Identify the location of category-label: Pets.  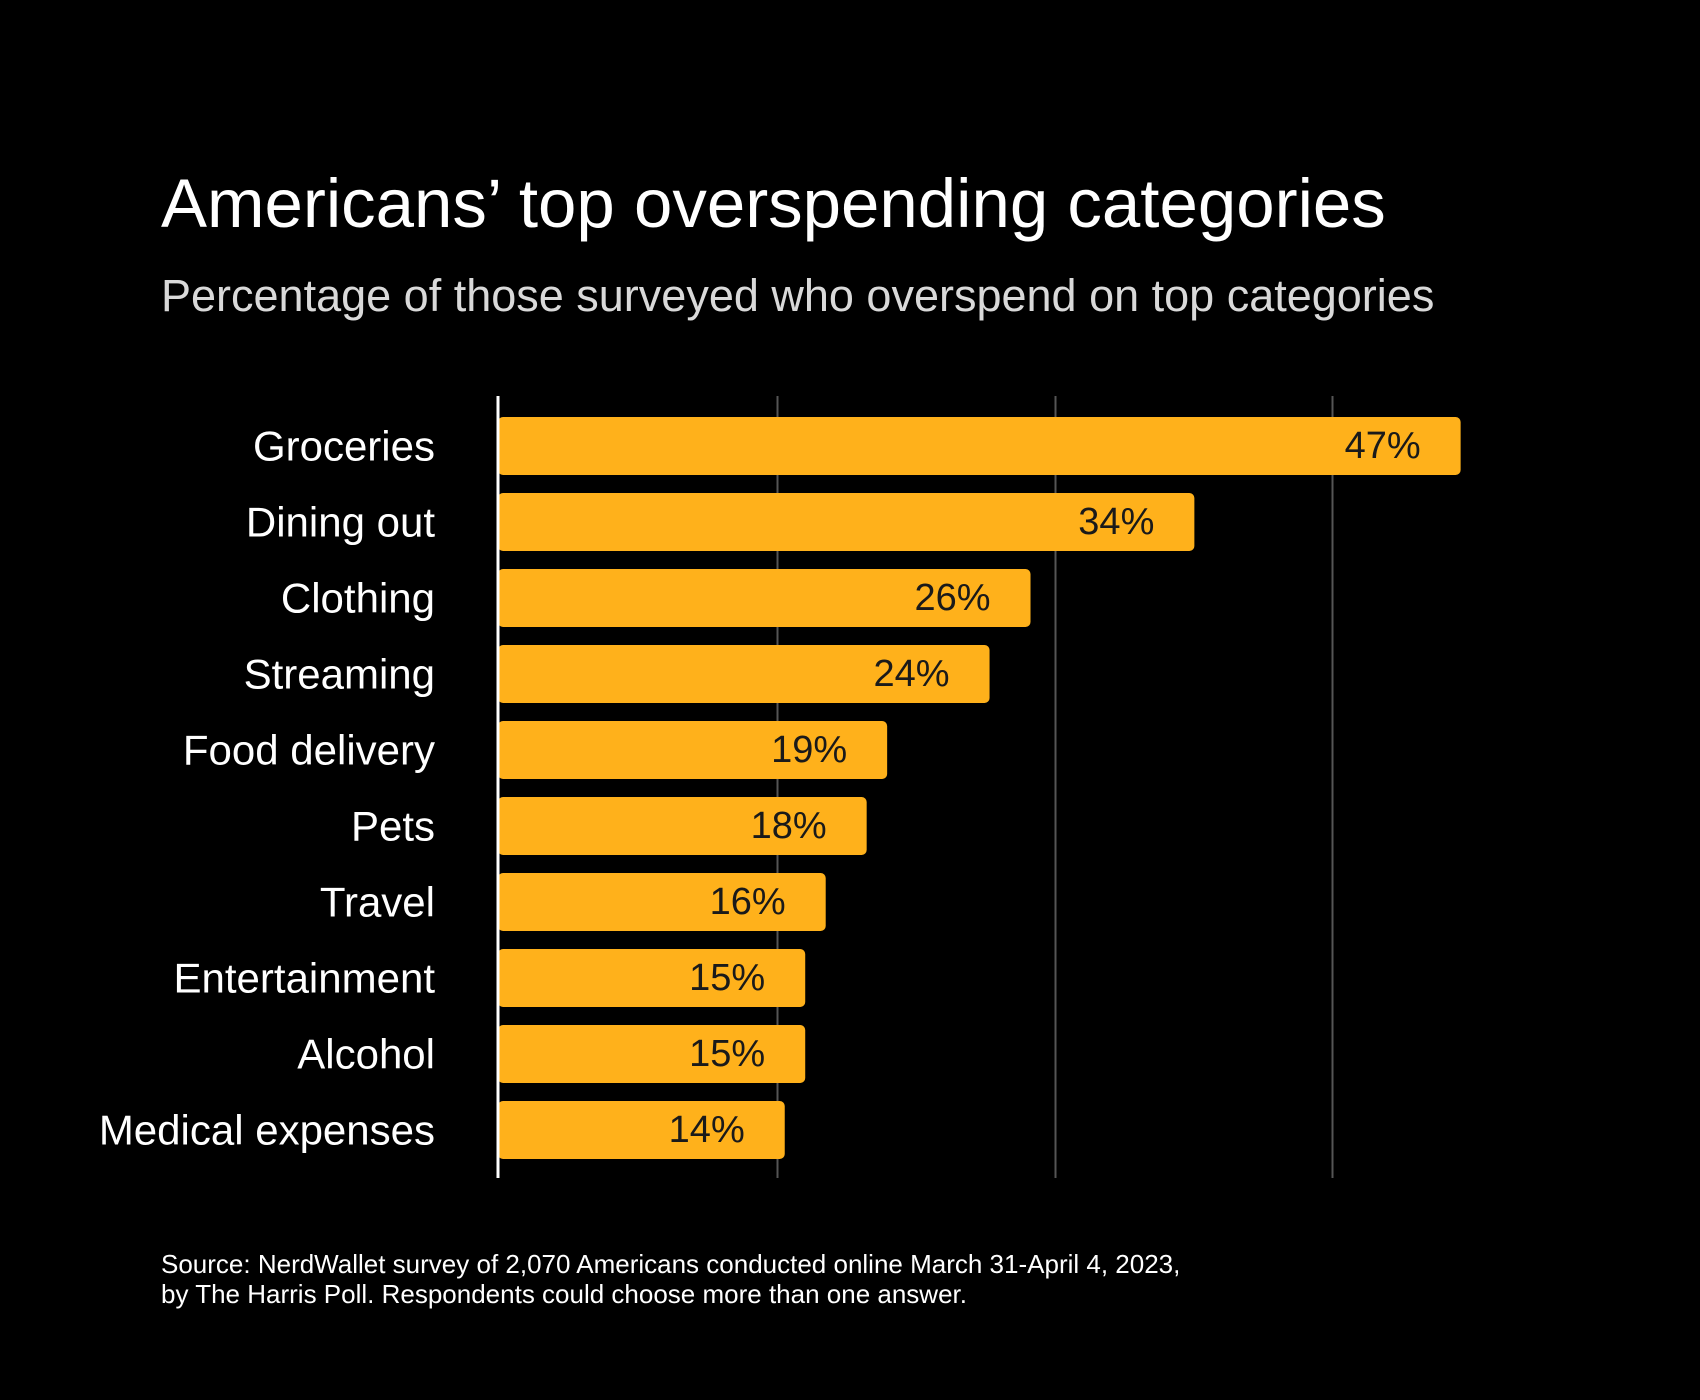
(393, 826).